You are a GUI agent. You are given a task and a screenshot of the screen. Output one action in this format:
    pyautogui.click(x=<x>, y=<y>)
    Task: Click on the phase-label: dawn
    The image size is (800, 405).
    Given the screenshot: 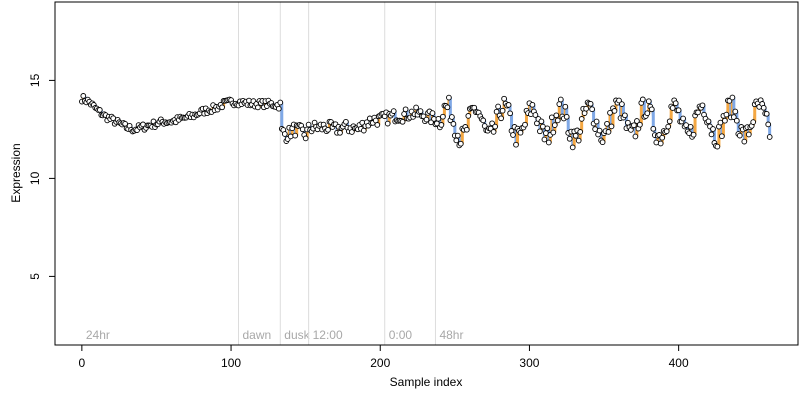 What is the action you would take?
    pyautogui.click(x=257, y=335)
    